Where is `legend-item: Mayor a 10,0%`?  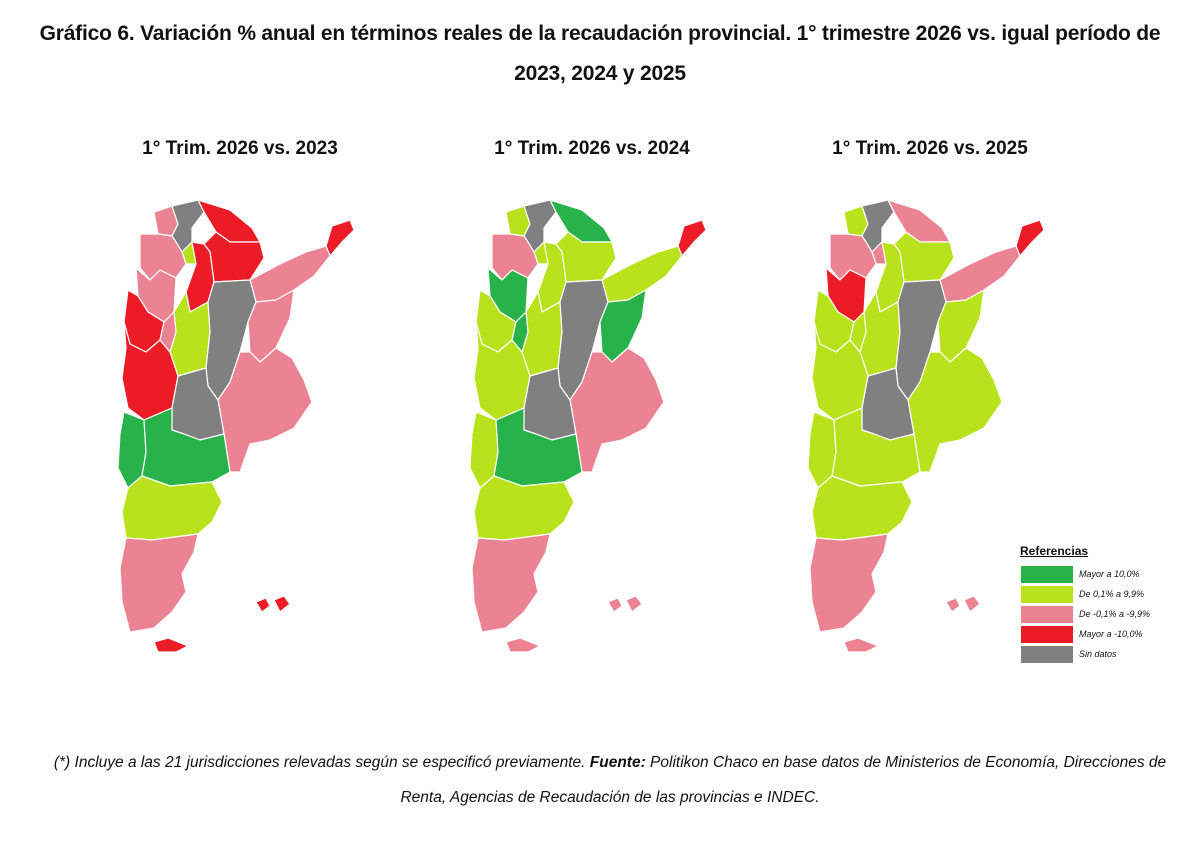
legend-item: Mayor a 10,0% is located at coordinates (1095, 574).